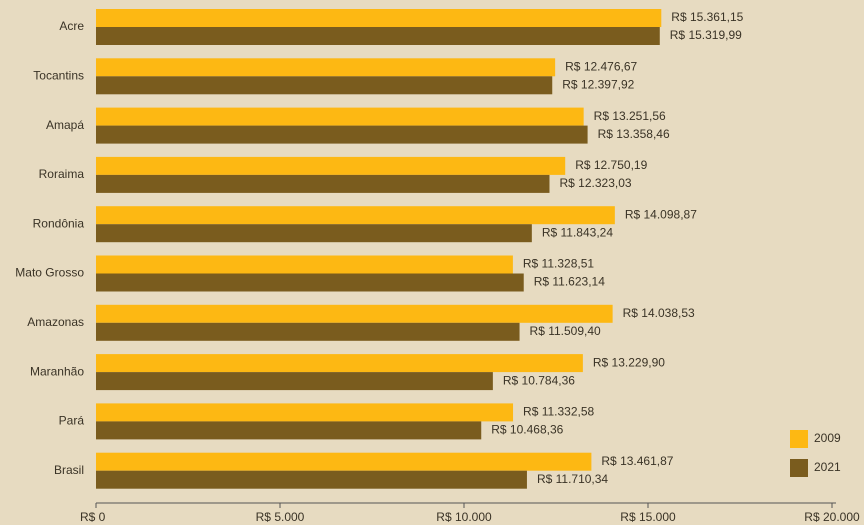 The image size is (864, 525). Describe the element at coordinates (827, 467) in the screenshot. I see `legend-label: 2021` at that location.